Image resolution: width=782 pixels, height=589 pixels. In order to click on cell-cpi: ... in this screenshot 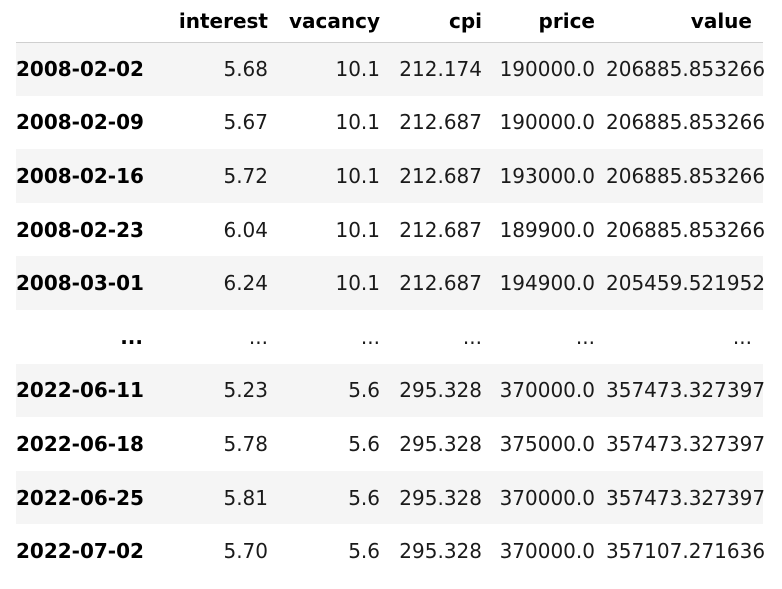, I will do `click(472, 336)`.